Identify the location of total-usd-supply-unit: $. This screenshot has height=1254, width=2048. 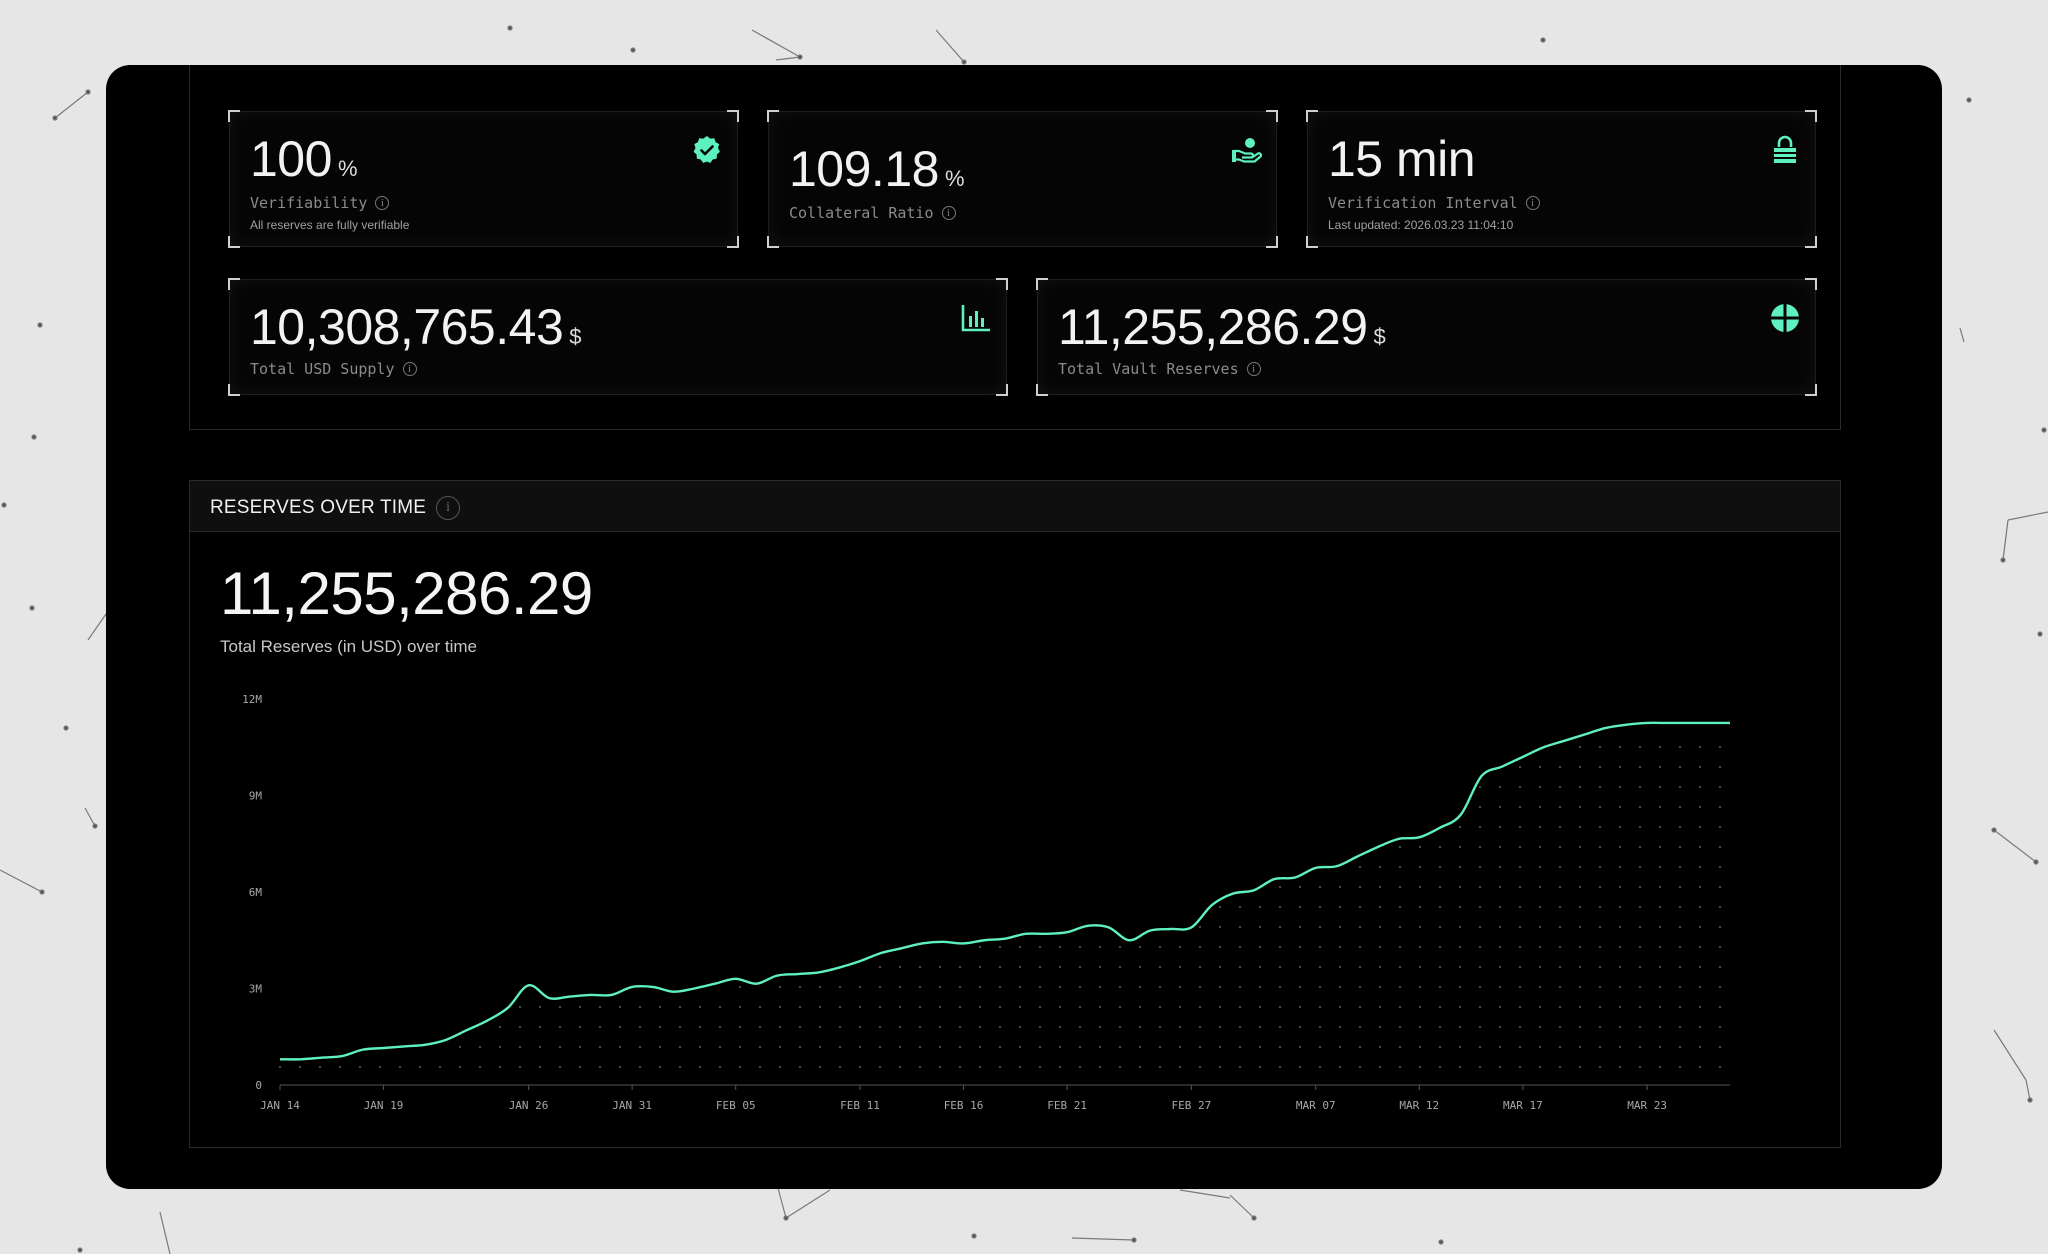
(575, 336).